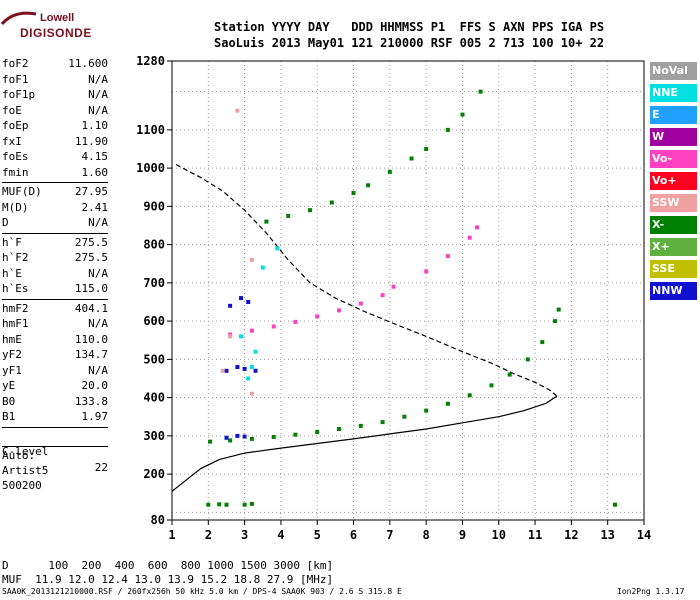 Image resolution: width=700 pixels, height=600 pixels. What do you see at coordinates (55, 309) in the screenshot?
I see `param-row: hmF2 404.1` at bounding box center [55, 309].